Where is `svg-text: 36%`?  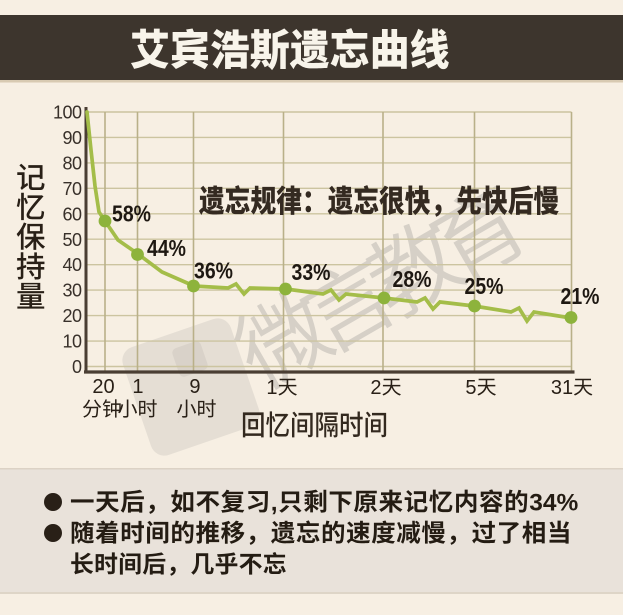 svg-text: 36% is located at coordinates (213, 271).